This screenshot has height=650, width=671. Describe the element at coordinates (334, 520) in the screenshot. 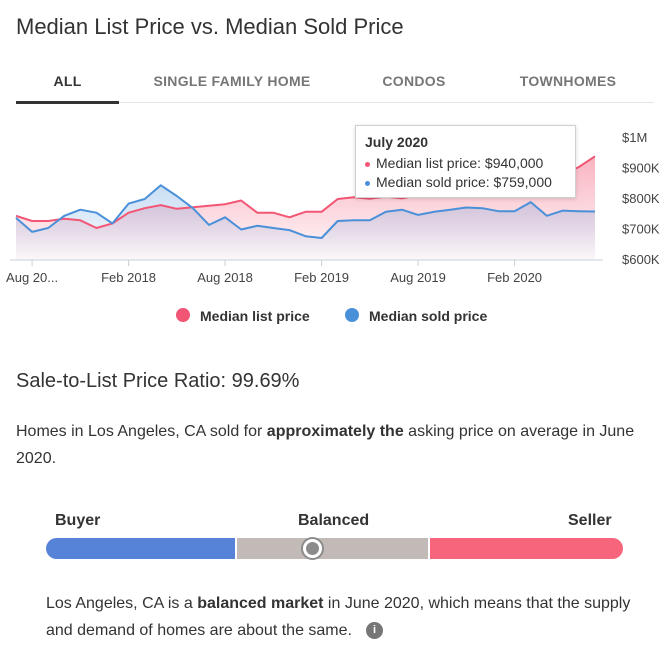

I see `gauge-label-balanced: Balanced` at that location.